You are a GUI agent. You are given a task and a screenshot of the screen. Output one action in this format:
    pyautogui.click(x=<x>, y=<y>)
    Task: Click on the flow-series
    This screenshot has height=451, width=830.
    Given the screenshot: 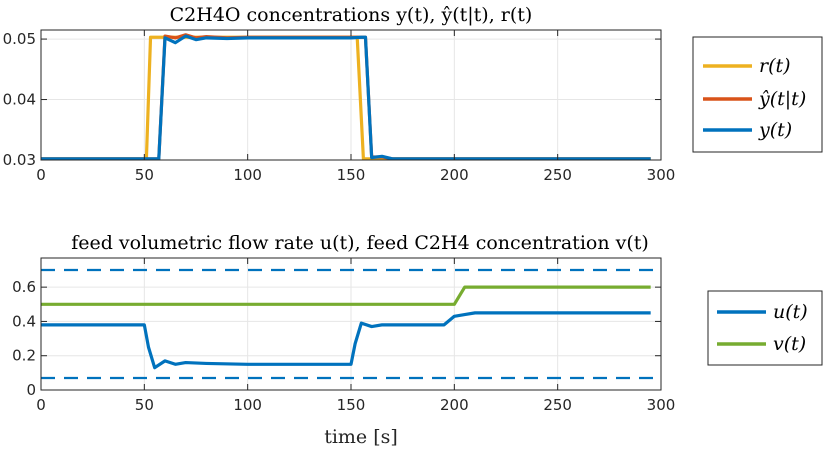 What is the action you would take?
    pyautogui.click(x=346, y=327)
    